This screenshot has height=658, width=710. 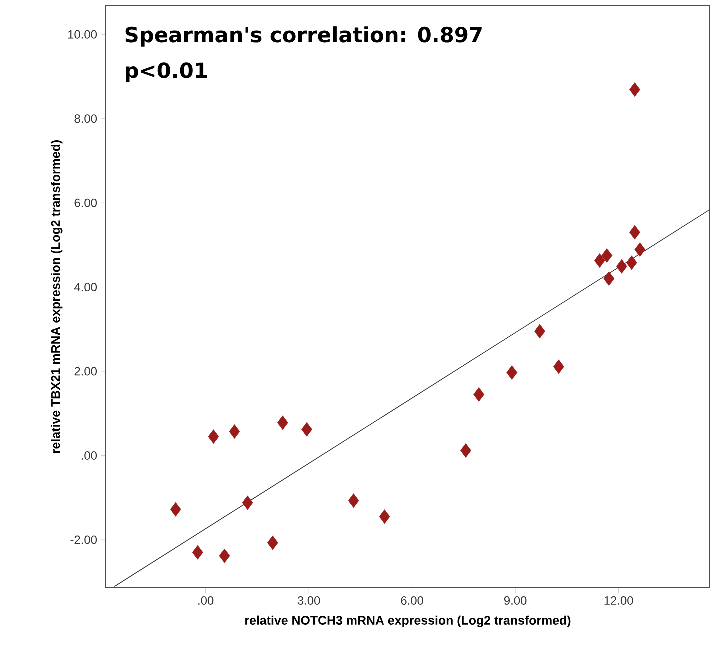 I want to click on y-tick-label: 2.00, so click(x=86, y=371).